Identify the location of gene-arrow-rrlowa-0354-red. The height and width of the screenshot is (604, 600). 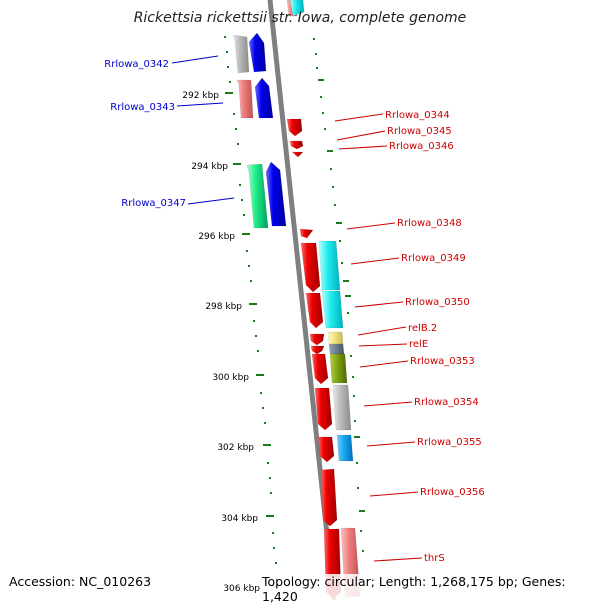
(323, 409).